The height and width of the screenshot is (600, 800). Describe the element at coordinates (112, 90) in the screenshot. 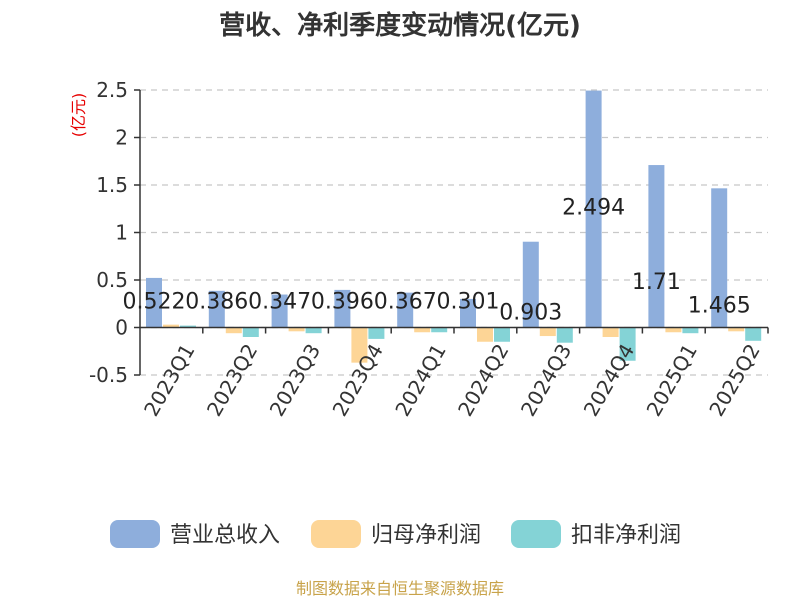

I see `y-tick-label: 2.5` at that location.